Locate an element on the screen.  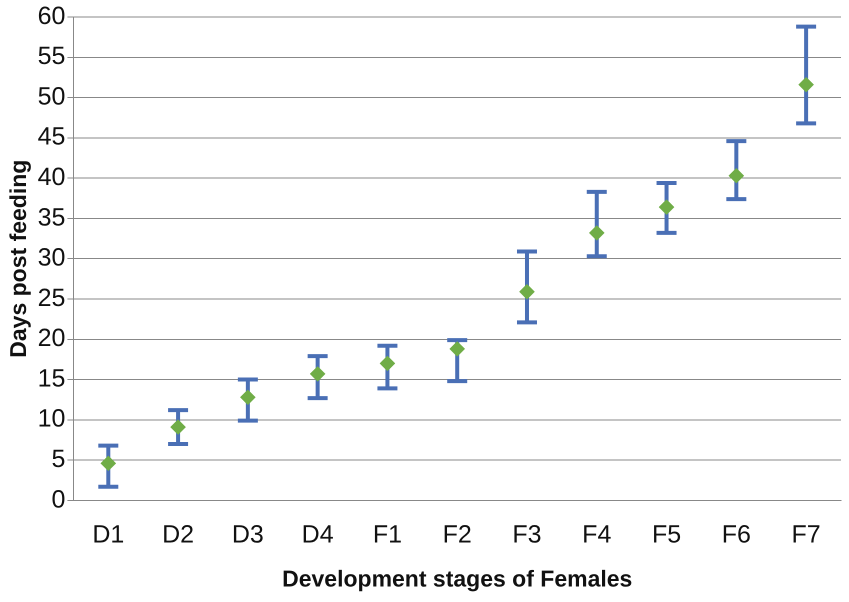
y-tick-label: 40 is located at coordinates (52, 177).